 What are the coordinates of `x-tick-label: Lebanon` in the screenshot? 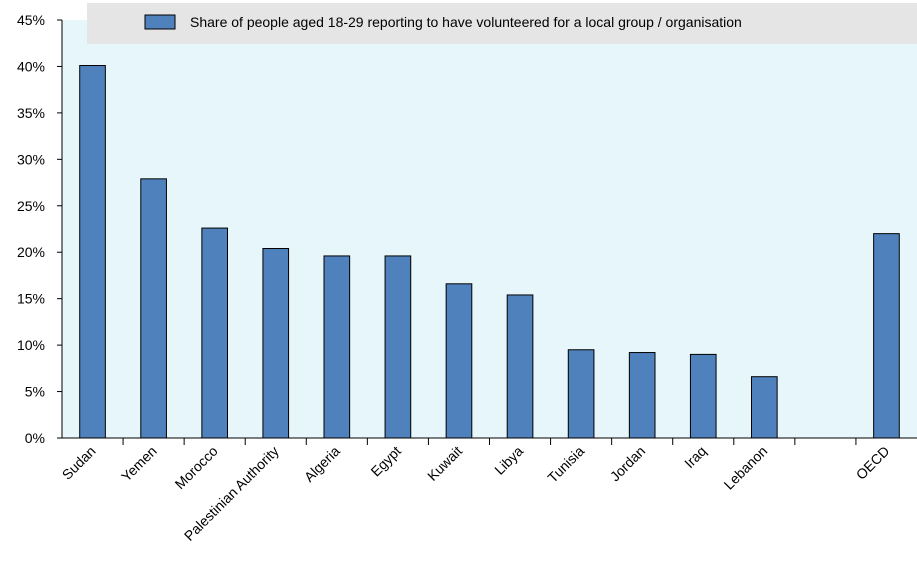 It's located at (746, 468).